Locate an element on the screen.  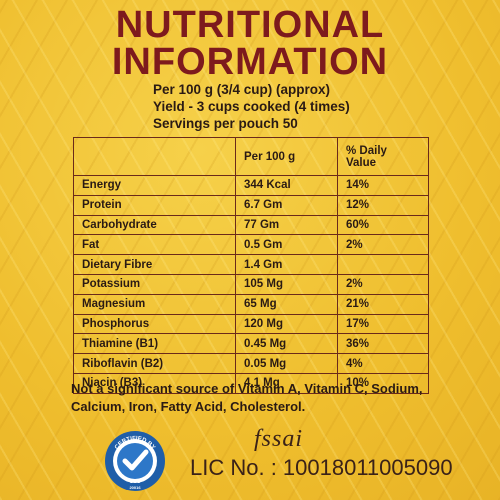
nutrient-per-100g: 344 Kcal is located at coordinates (286, 185).